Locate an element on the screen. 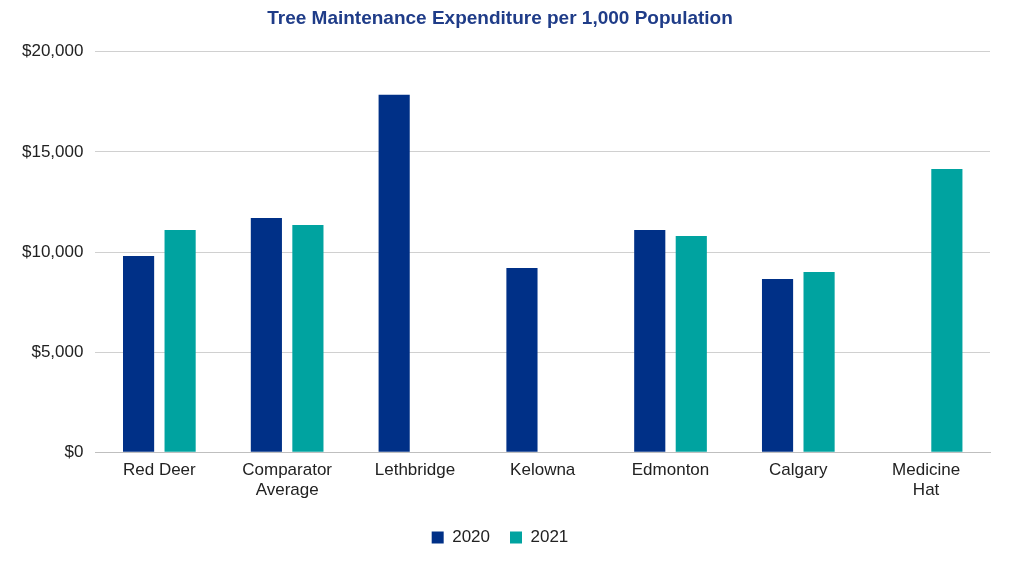 The image size is (1010, 561). x-tick-label: Lethbridge is located at coordinates (415, 470).